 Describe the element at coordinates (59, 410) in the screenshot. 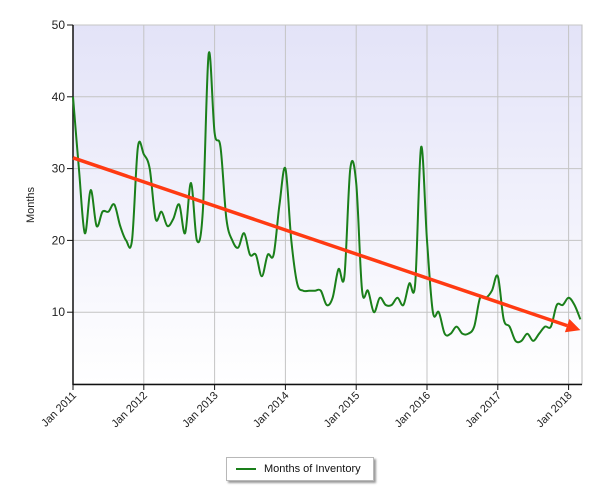

I see `x-tick-label: Jan 2011` at that location.